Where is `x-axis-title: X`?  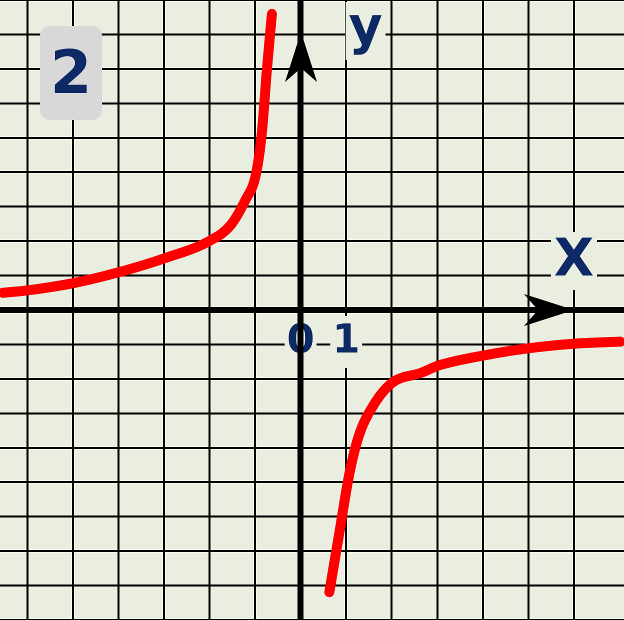 x-axis-title: X is located at coordinates (574, 258).